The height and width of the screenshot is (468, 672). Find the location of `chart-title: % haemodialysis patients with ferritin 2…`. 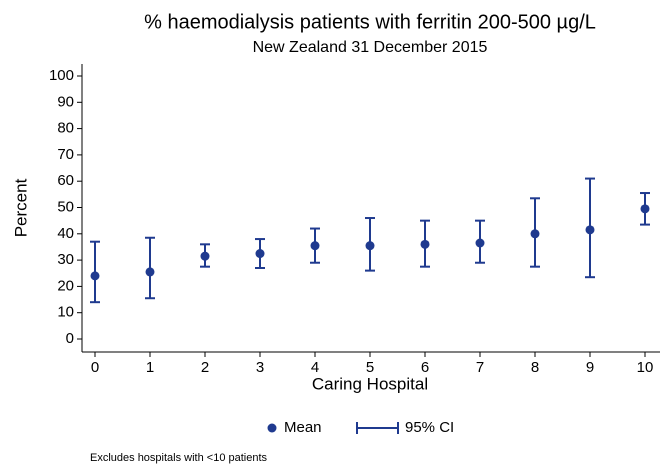

chart-title: % haemodialysis patients with ferritin 2… is located at coordinates (370, 22).